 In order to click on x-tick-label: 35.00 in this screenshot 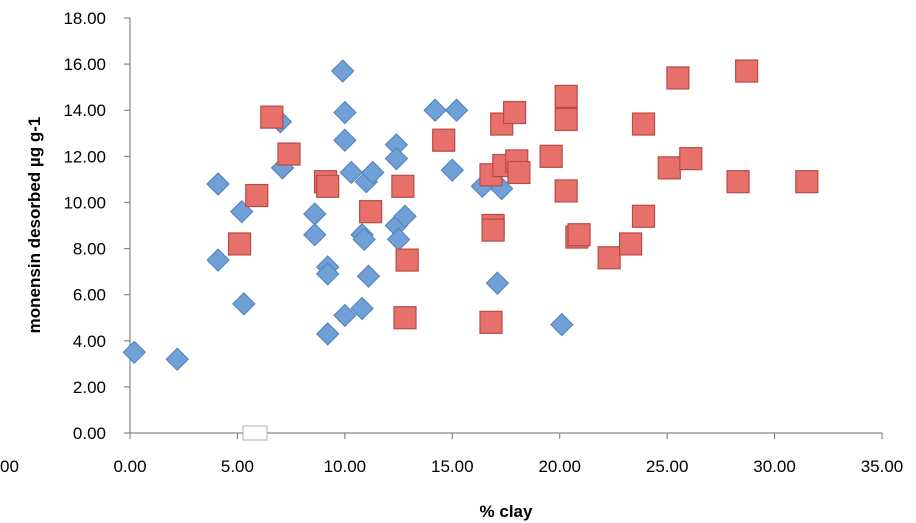, I will do `click(882, 466)`.